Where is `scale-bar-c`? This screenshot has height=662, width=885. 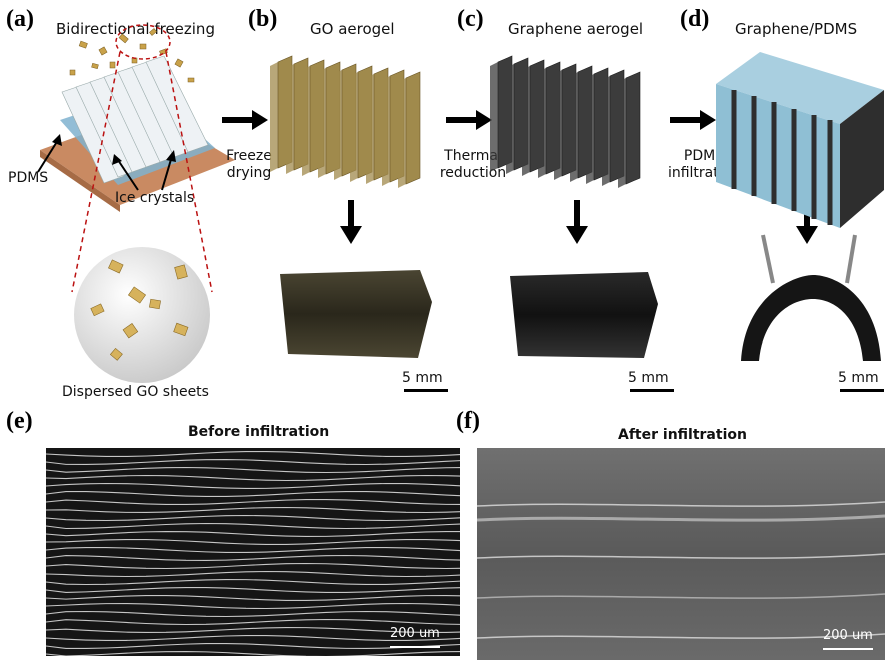
scale-bar-c is located at coordinates (652, 390).